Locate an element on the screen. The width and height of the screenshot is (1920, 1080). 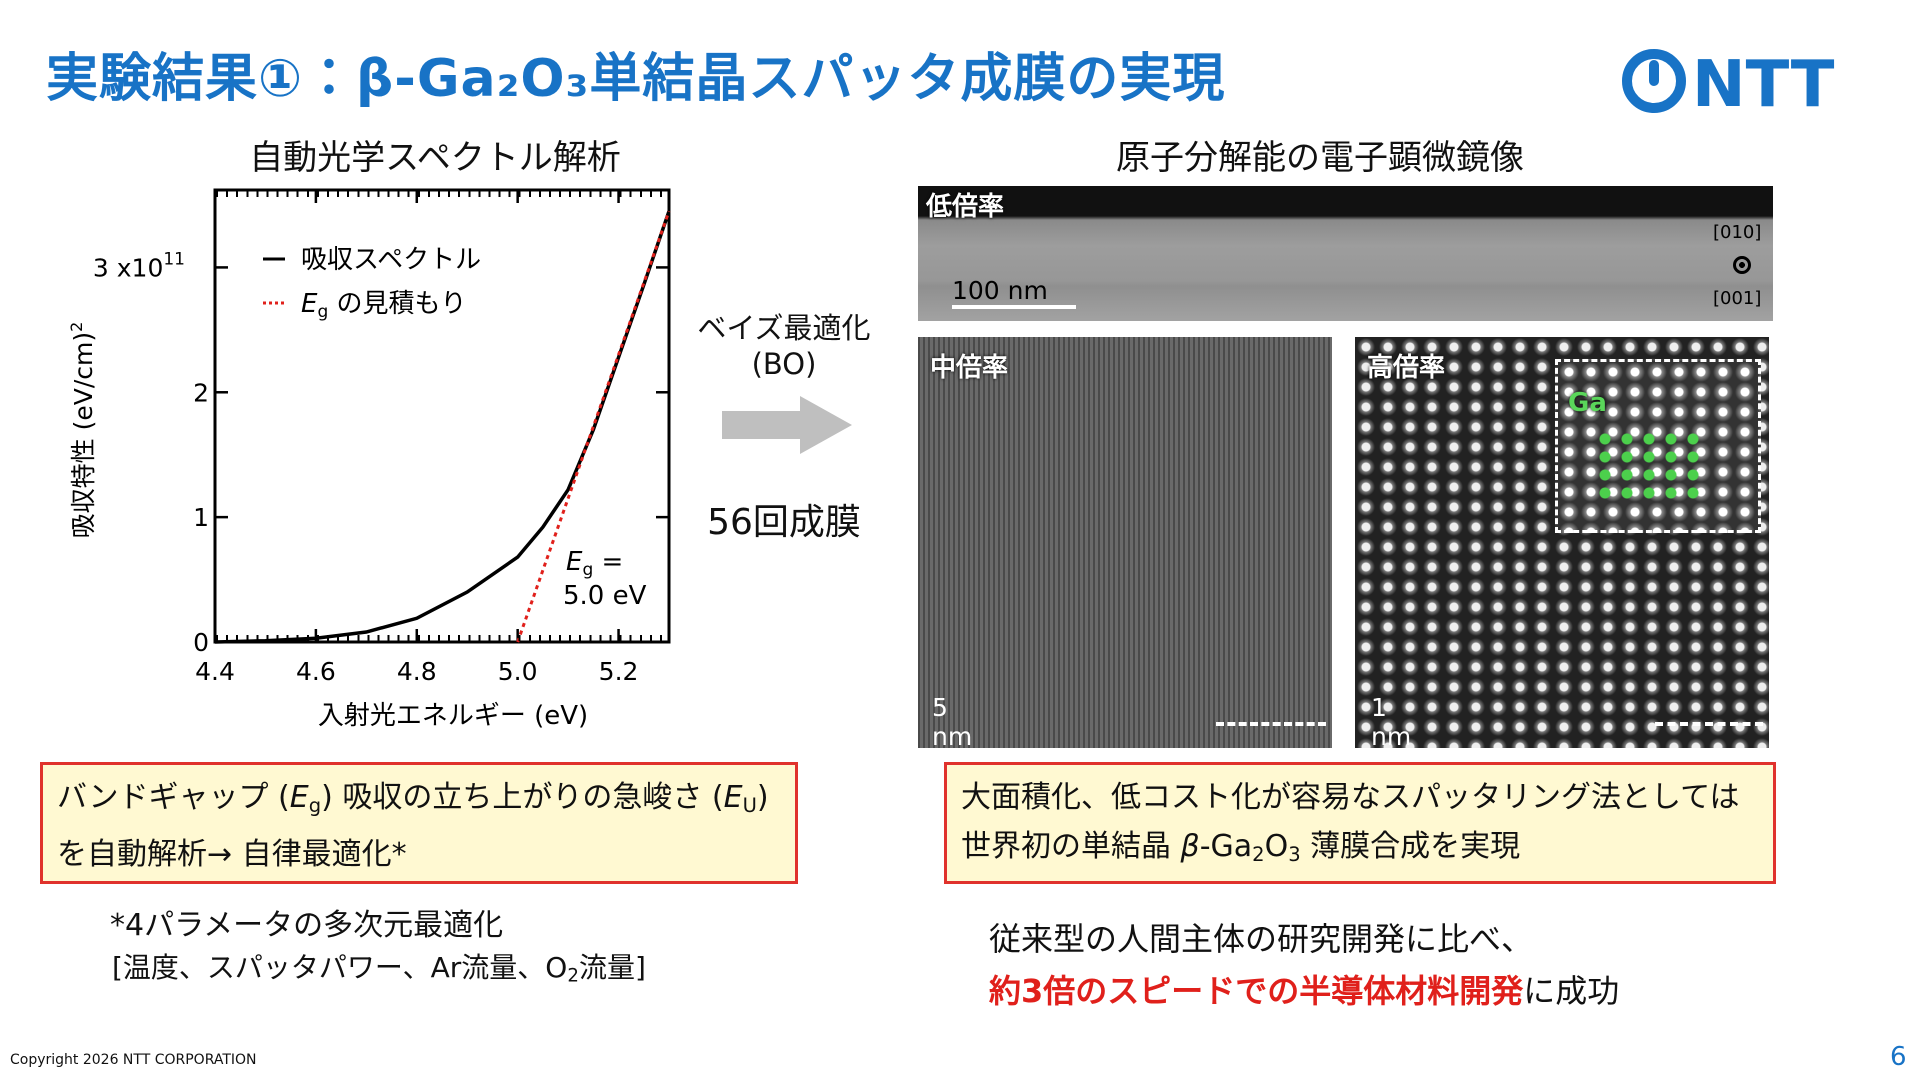
arrow is located at coordinates (787, 425).